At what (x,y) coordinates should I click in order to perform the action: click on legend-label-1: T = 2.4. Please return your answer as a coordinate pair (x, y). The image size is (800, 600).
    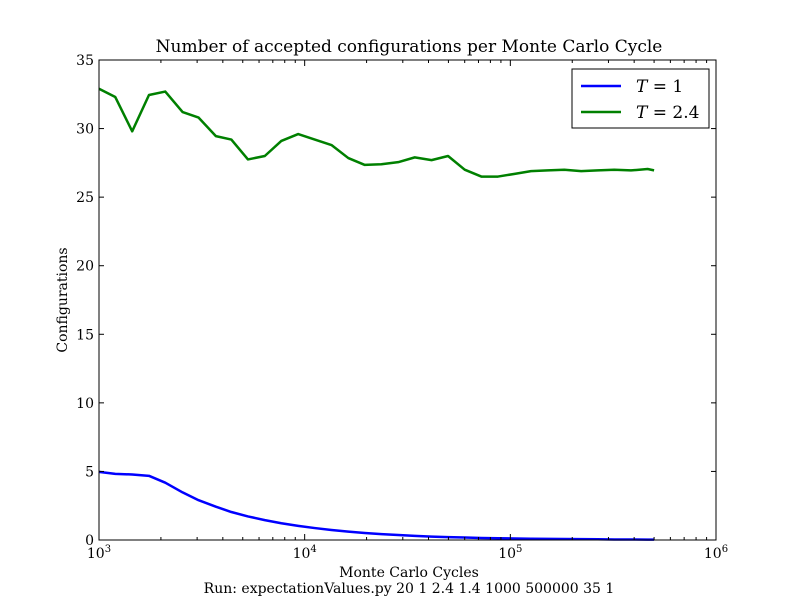
    Looking at the image, I should click on (667, 113).